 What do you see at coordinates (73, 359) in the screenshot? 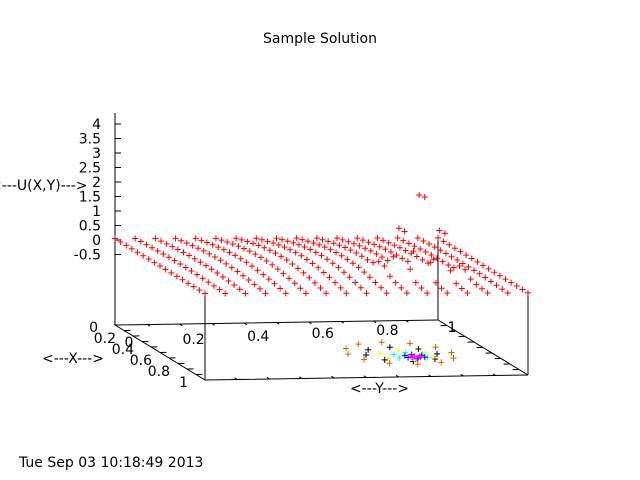
I see `x-axis-label: <---X--->` at bounding box center [73, 359].